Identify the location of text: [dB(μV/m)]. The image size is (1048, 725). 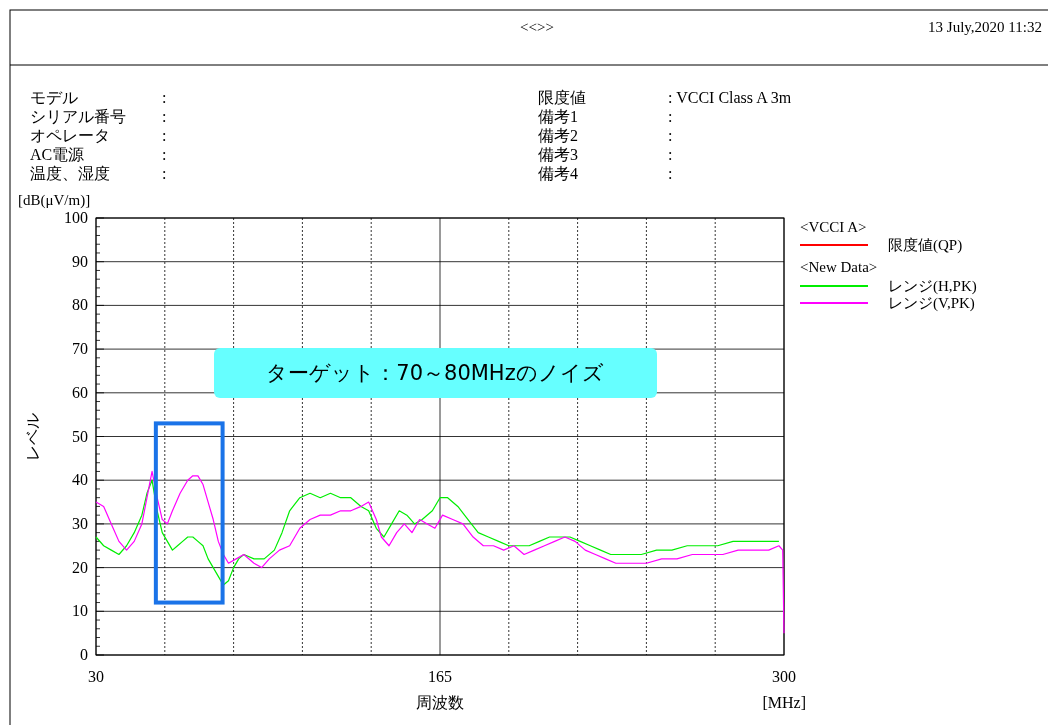
(54, 200).